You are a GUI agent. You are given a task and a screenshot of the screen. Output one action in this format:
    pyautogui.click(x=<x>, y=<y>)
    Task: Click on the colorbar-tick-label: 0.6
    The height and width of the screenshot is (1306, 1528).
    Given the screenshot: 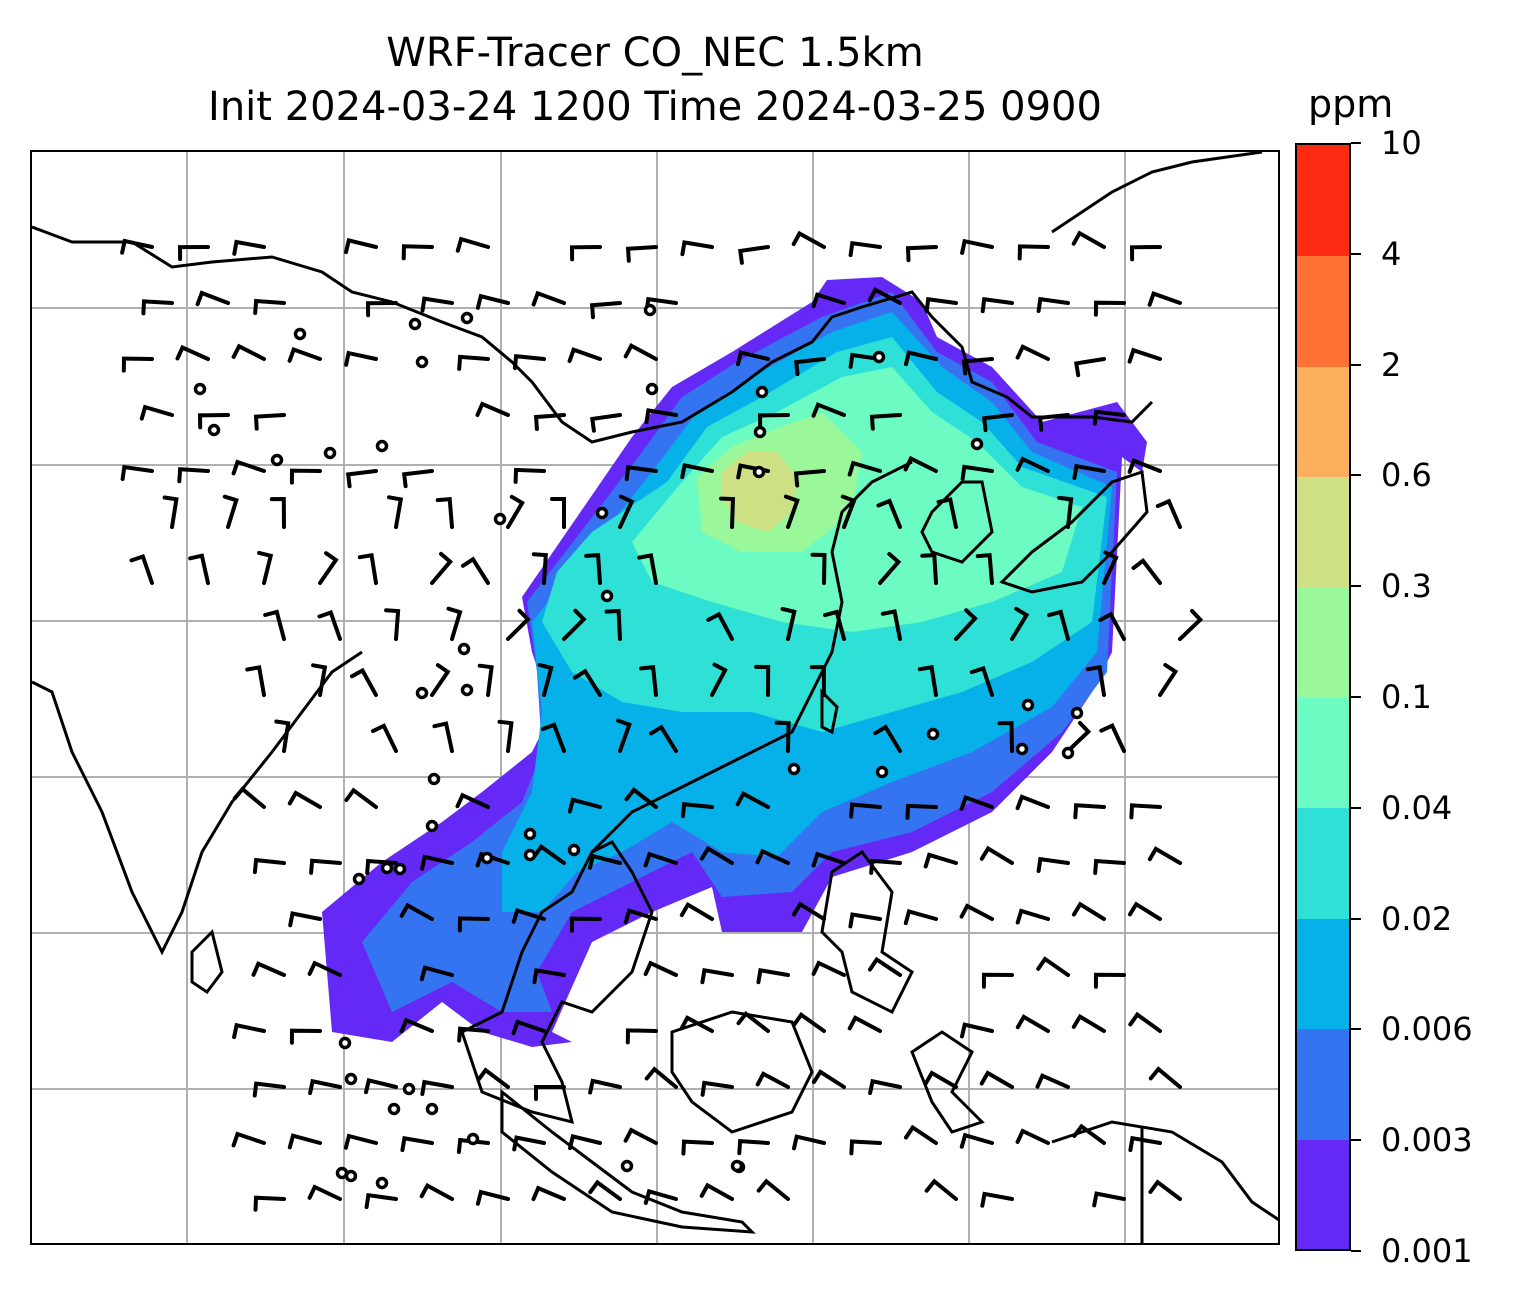 What is the action you would take?
    pyautogui.click(x=1406, y=475)
    